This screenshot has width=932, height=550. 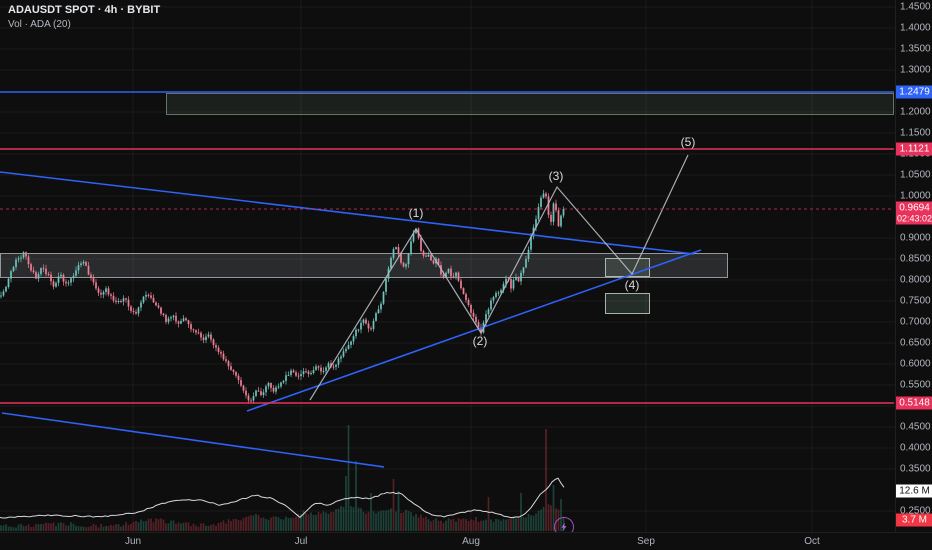 What do you see at coordinates (556, 176) in the screenshot?
I see `wave-label-3: (3)` at bounding box center [556, 176].